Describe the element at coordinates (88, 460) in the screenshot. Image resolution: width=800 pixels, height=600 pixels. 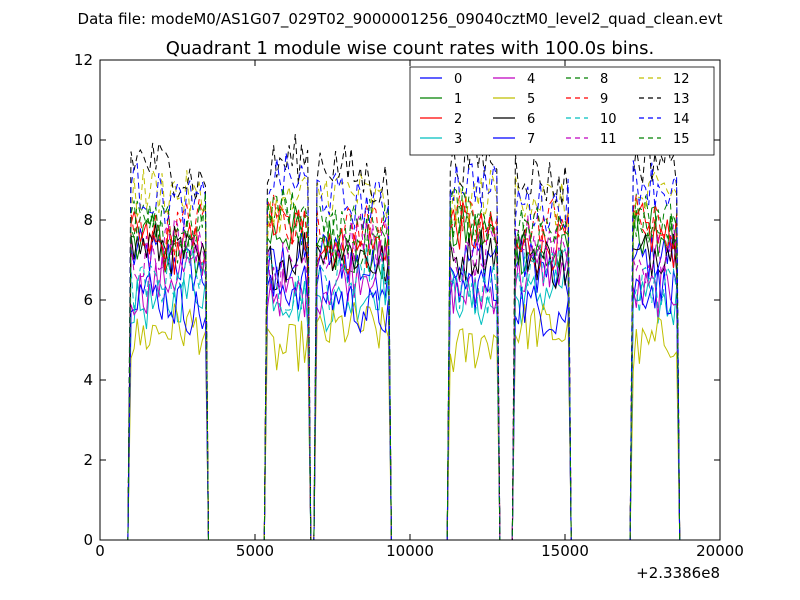
I see `y-tick-label: 2` at that location.